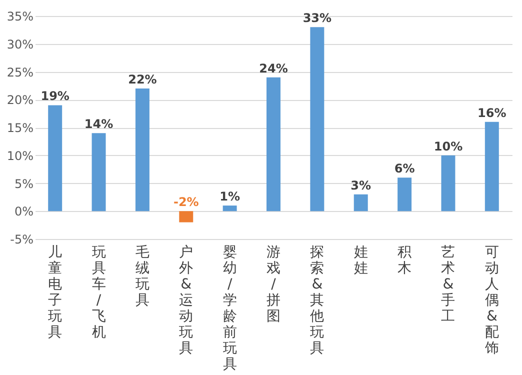 The width and height of the screenshot is (522, 375). Describe the element at coordinates (186, 202) in the screenshot. I see `data-label: -2%` at that location.